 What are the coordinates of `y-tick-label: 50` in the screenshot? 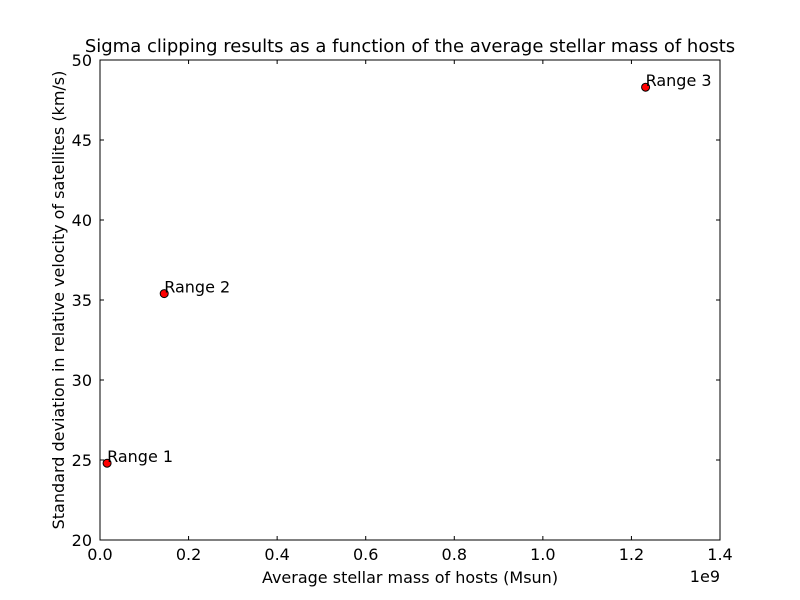 It's located at (82, 60).